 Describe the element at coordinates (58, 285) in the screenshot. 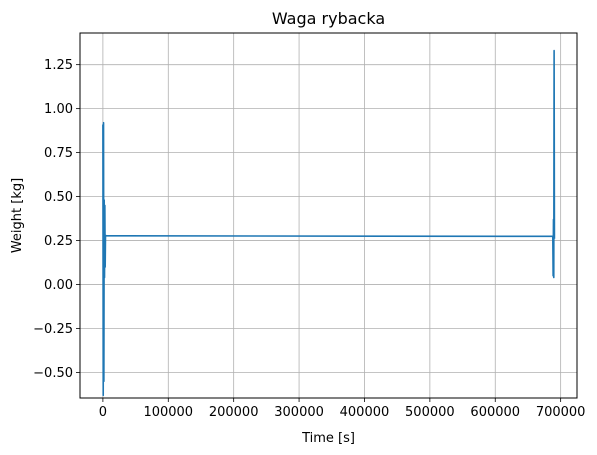

I see `y-tick-label: 0.00` at that location.